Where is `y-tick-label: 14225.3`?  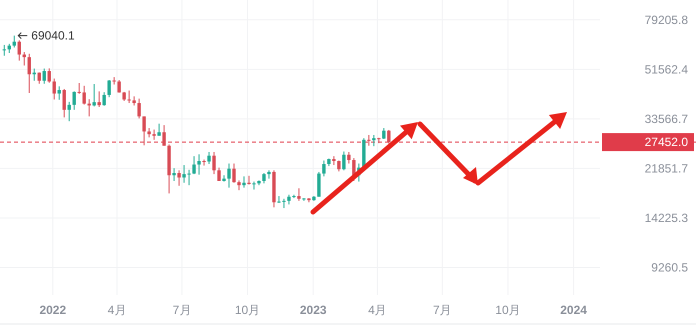
y-tick-label: 14225.3 is located at coordinates (666, 217).